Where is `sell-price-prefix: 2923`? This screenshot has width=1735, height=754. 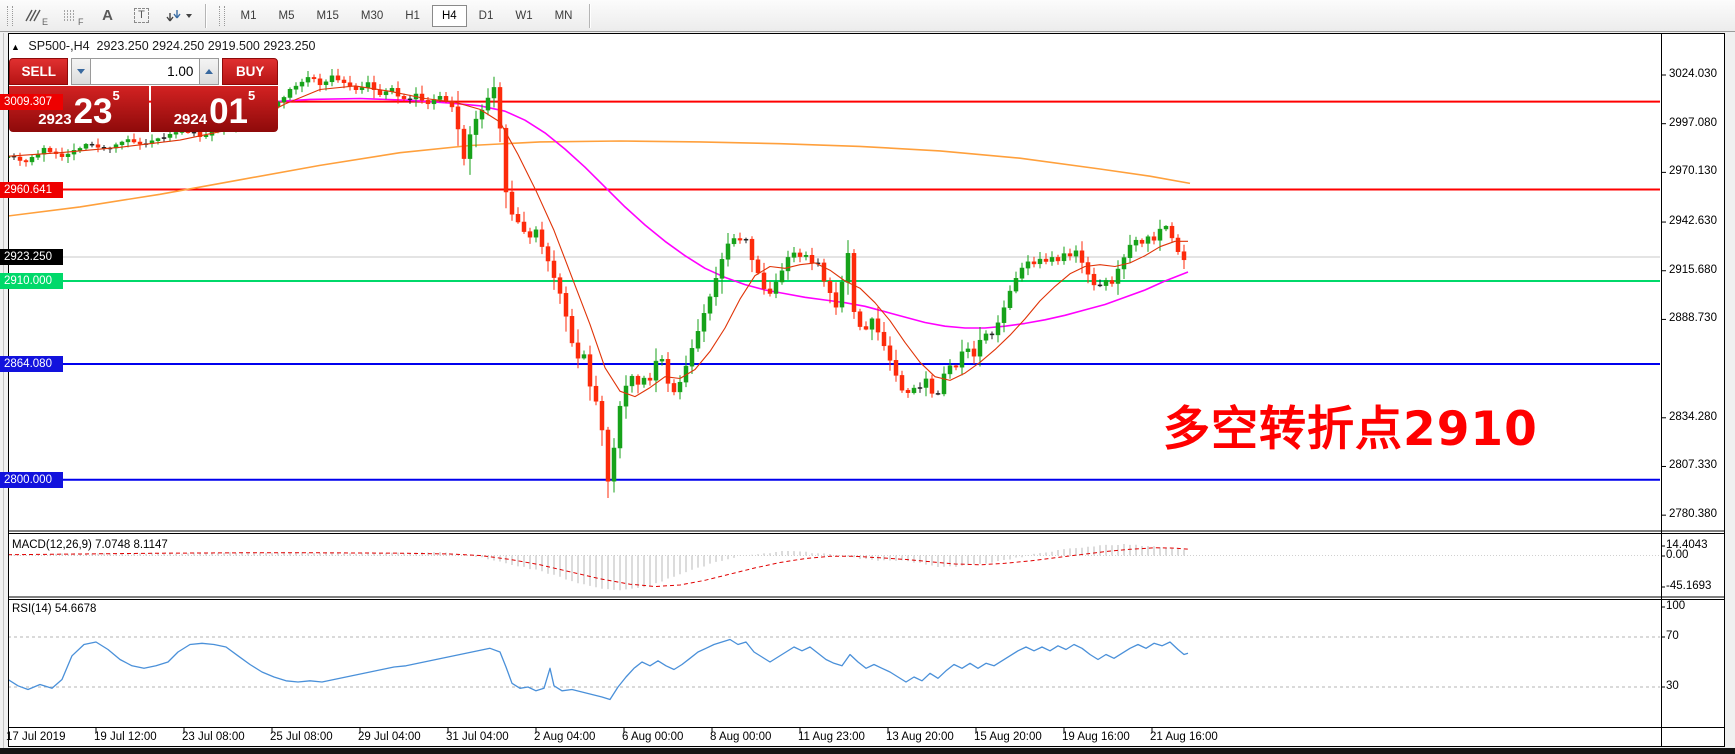
sell-price-prefix: 2923 is located at coordinates (55, 119).